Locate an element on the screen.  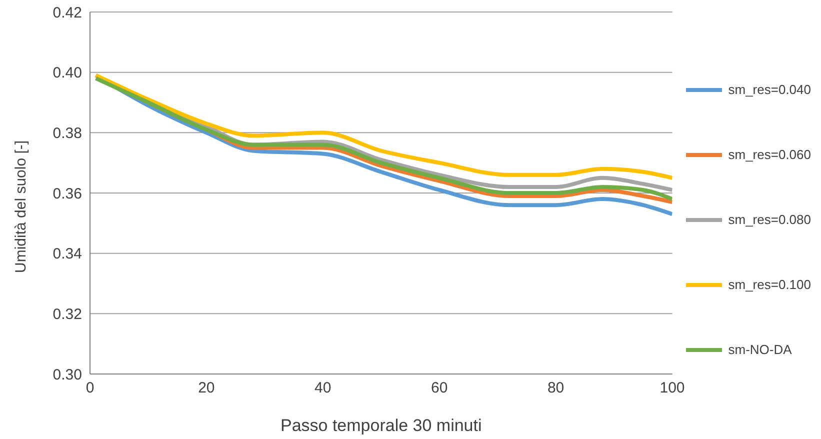
y-tick-label: 0.40 is located at coordinates (67, 73).